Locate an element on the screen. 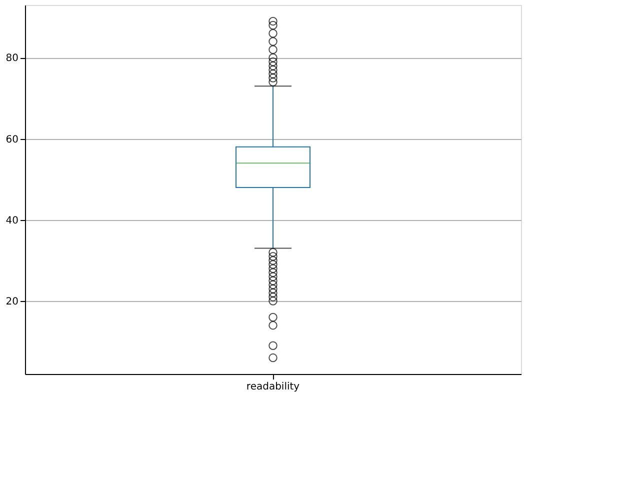 The height and width of the screenshot is (480, 640). y-tick-label: 60 is located at coordinates (12, 140).